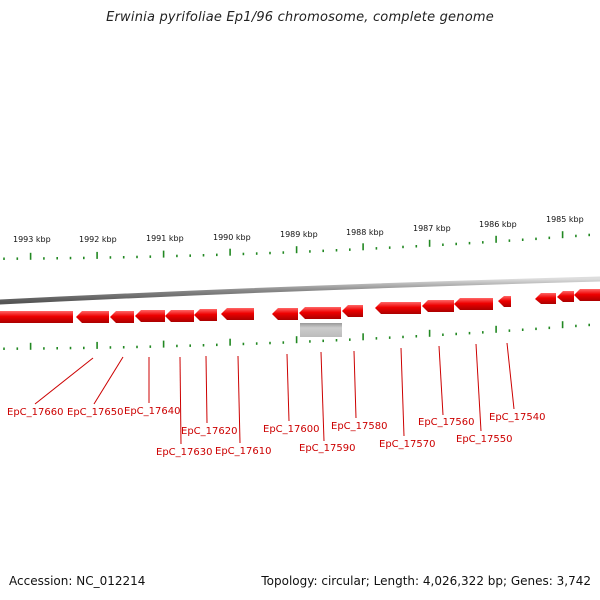  What do you see at coordinates (432, 228) in the screenshot?
I see `scale-label: 1987 kbp` at bounding box center [432, 228].